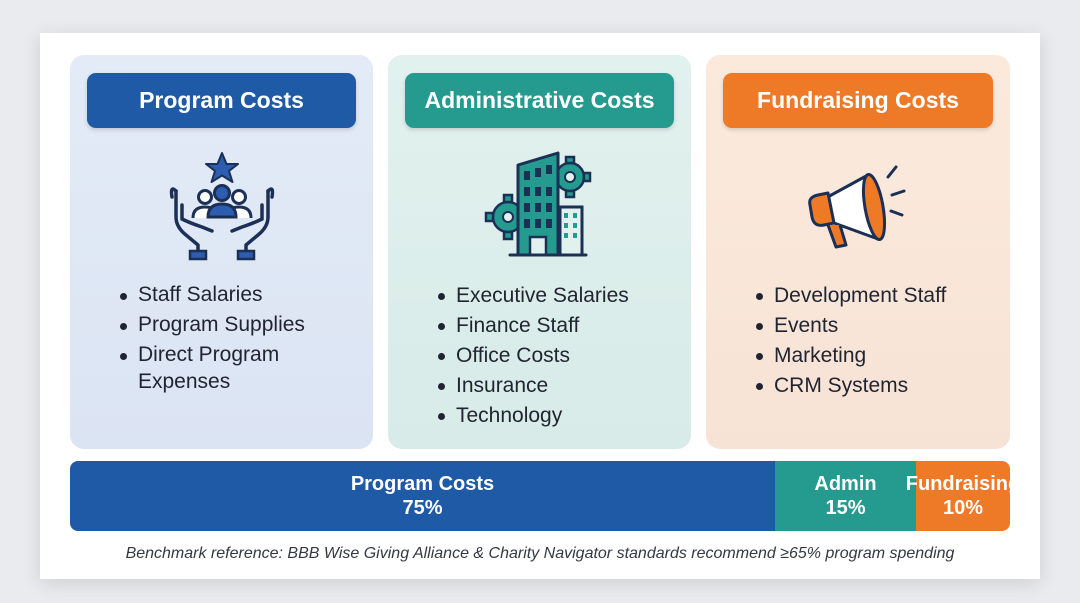  Describe the element at coordinates (222, 207) in the screenshot. I see `caring-hands-people-icon` at that location.